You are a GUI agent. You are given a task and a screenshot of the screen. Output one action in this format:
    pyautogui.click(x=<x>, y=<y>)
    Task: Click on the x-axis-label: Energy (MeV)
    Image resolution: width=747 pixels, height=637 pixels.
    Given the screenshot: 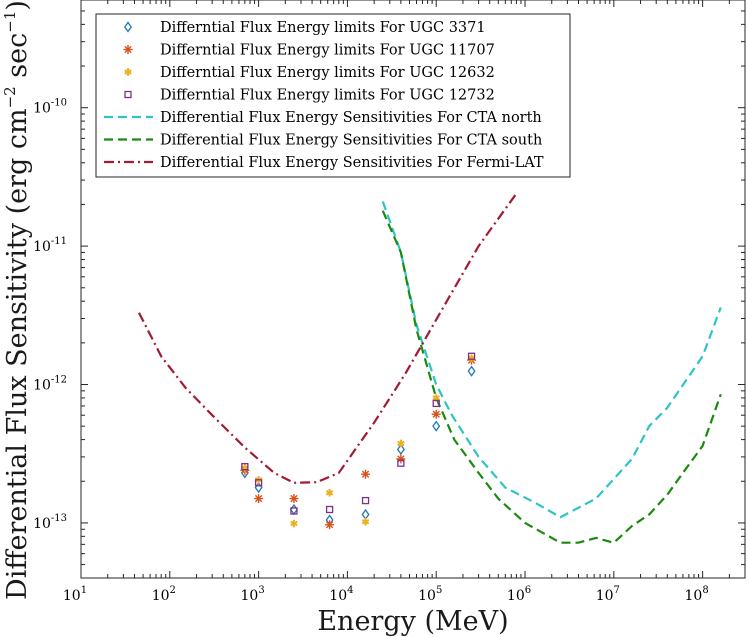 What is the action you would take?
    pyautogui.click(x=412, y=621)
    